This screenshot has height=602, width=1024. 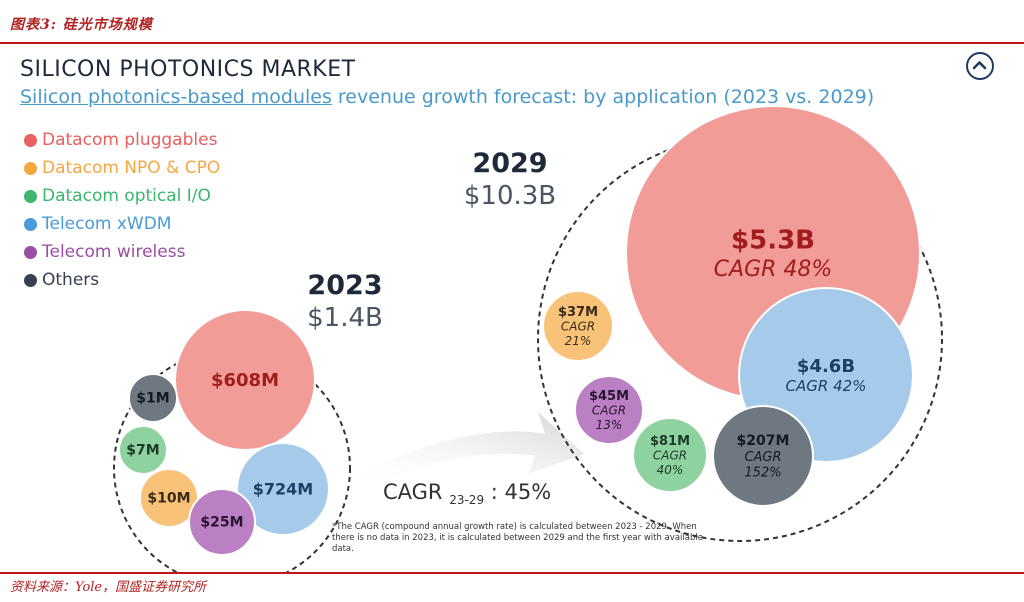 I want to click on scroll-to-top-button, so click(x=980, y=66).